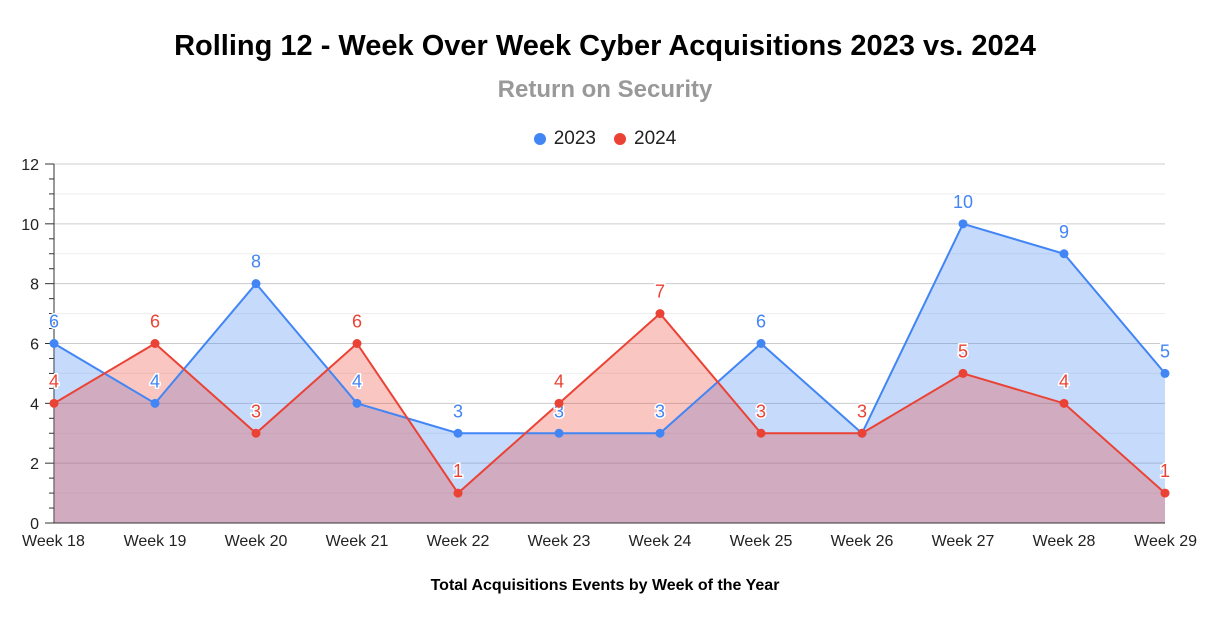  I want to click on data-label-2023: 10, so click(963, 202).